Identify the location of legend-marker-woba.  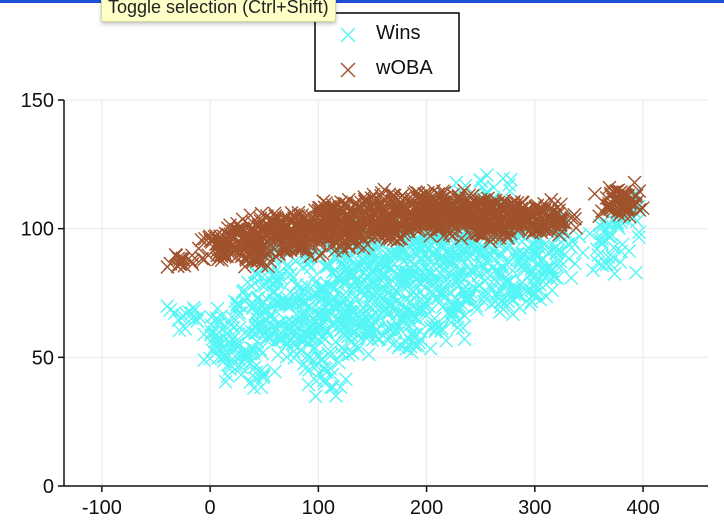
(348, 70).